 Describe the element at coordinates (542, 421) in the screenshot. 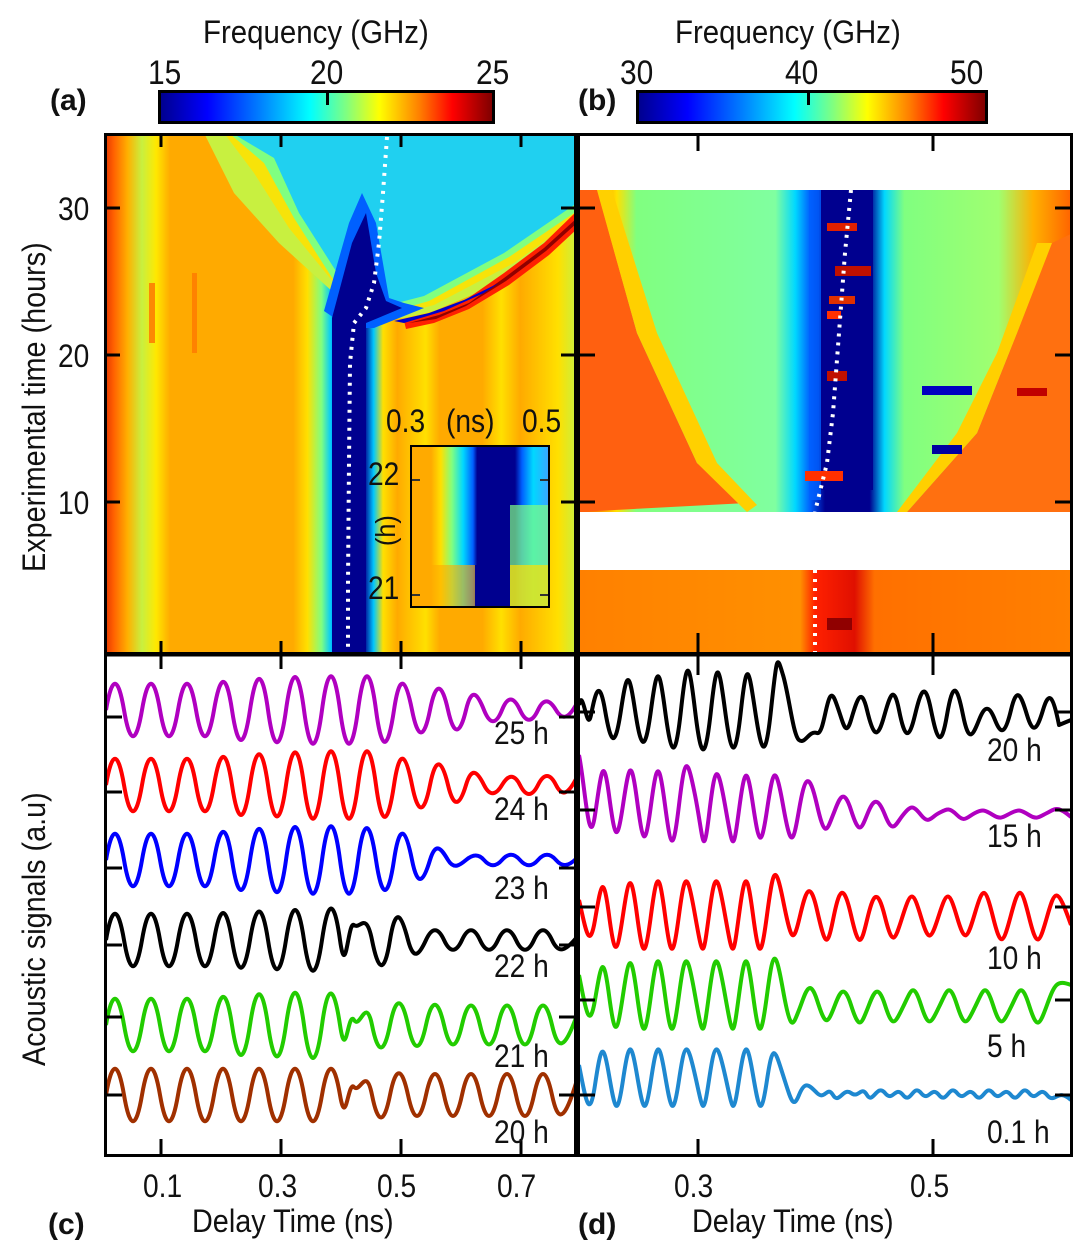

I see `inset-x-tick-right: 0.5` at that location.